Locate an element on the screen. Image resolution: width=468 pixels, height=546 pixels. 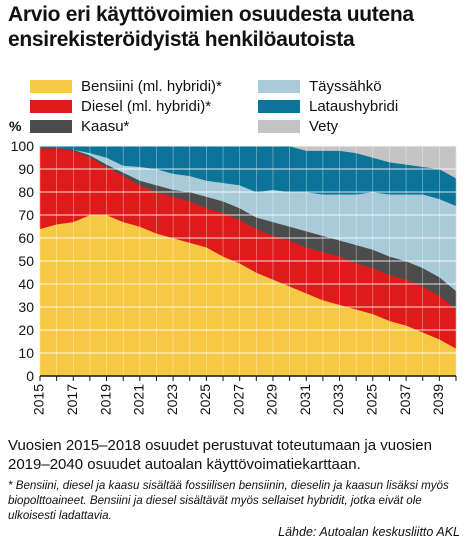
y-tick-label: 90 is located at coordinates (26, 169).